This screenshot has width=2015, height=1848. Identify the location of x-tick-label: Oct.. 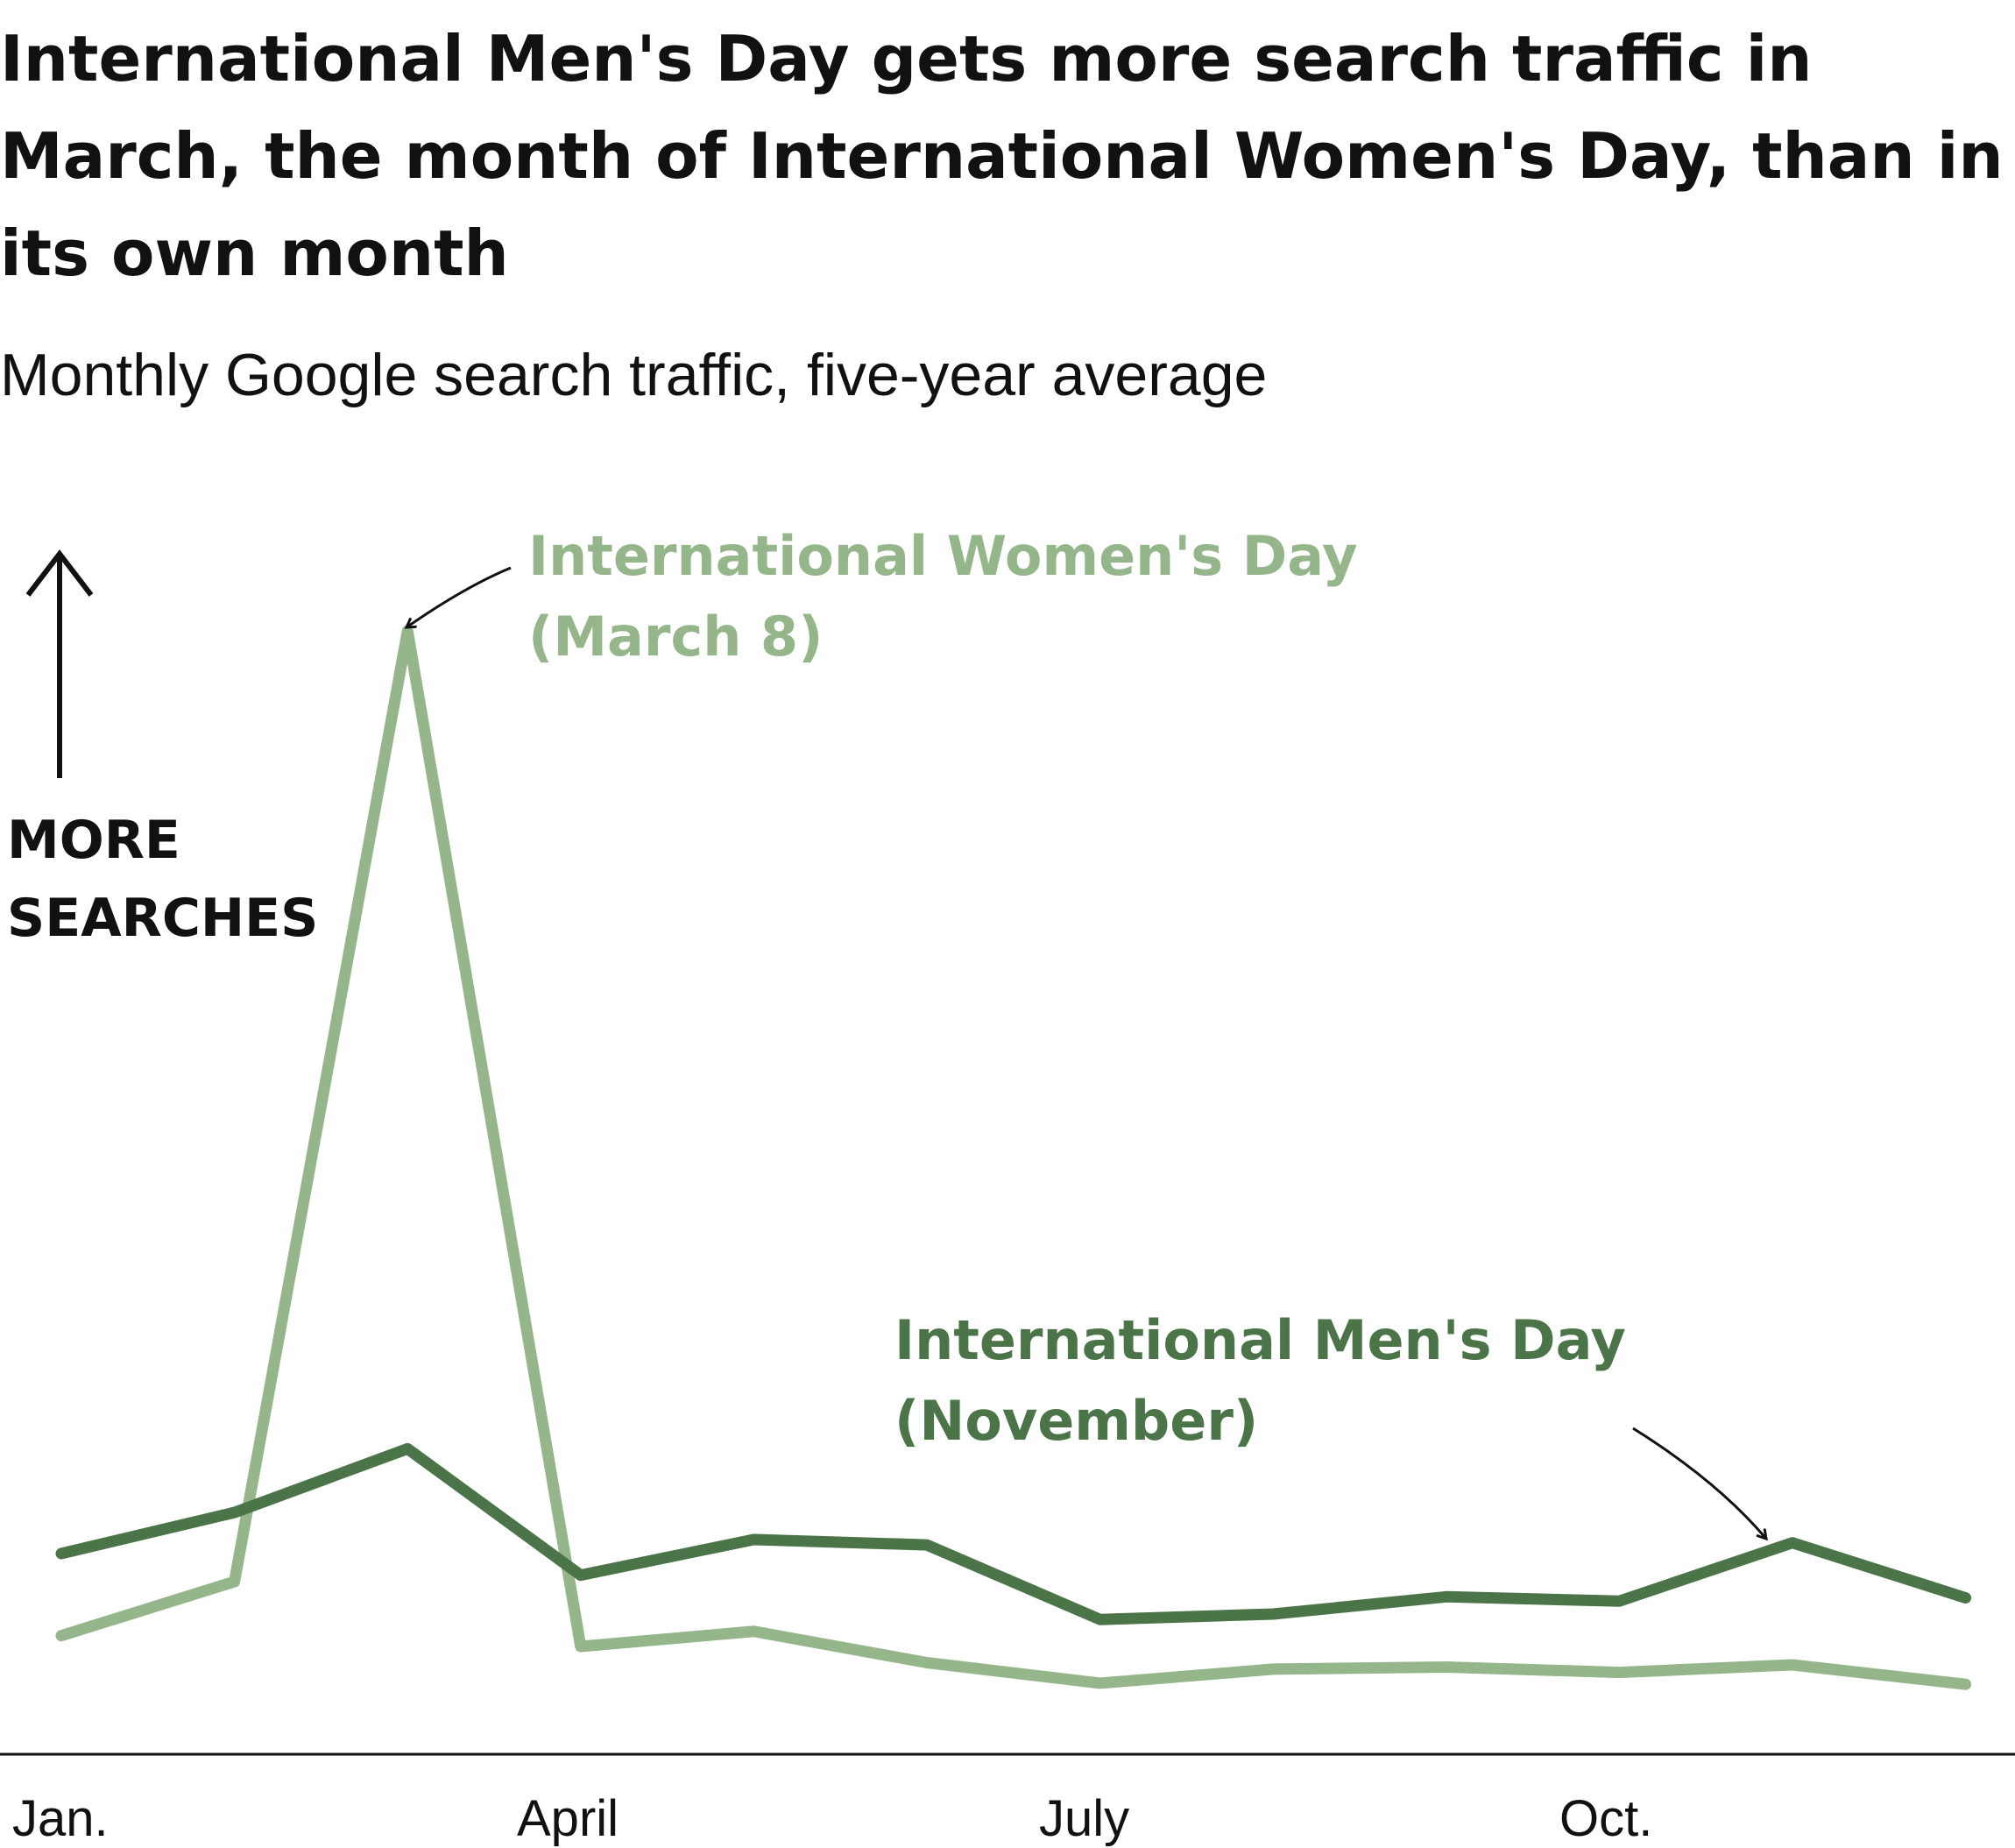
(1605, 1818).